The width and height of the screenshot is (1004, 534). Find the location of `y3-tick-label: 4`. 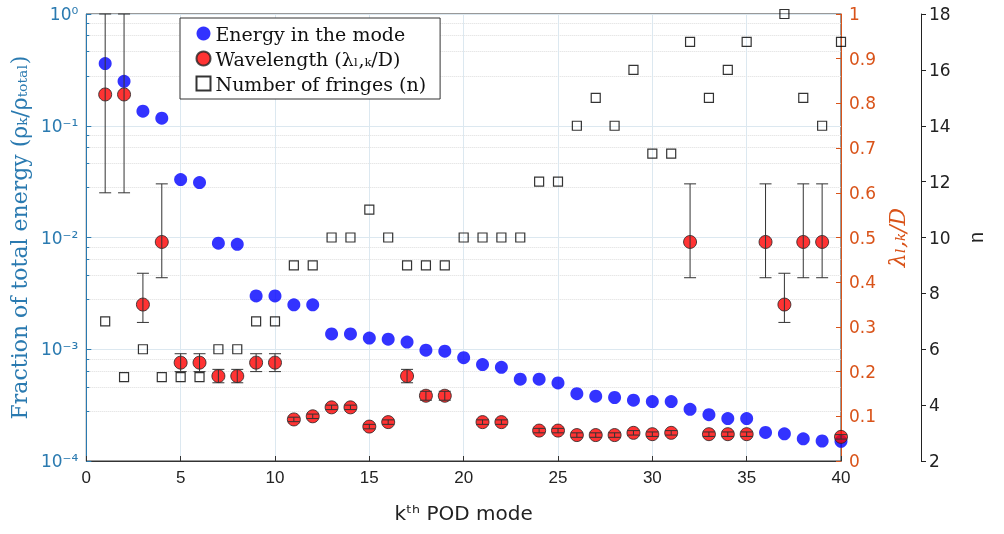

y3-tick-label: 4 is located at coordinates (934, 405).